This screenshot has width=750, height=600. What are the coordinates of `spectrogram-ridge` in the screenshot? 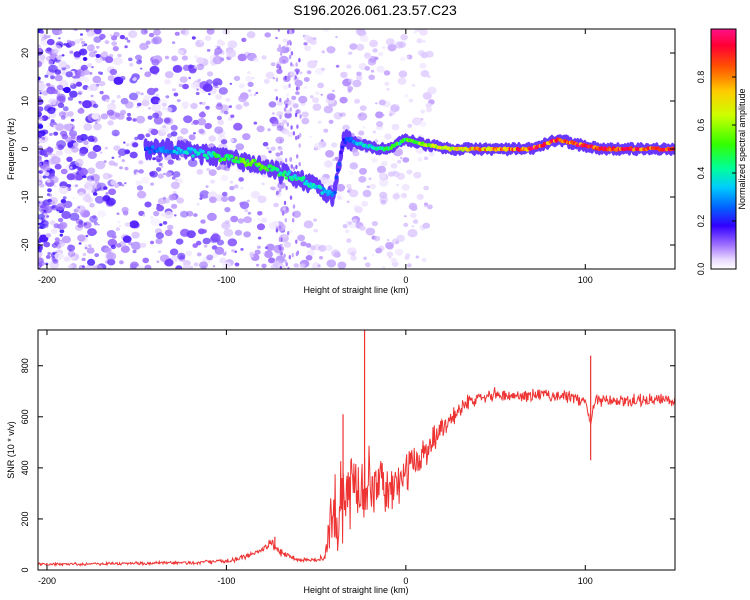 It's located at (409, 168).